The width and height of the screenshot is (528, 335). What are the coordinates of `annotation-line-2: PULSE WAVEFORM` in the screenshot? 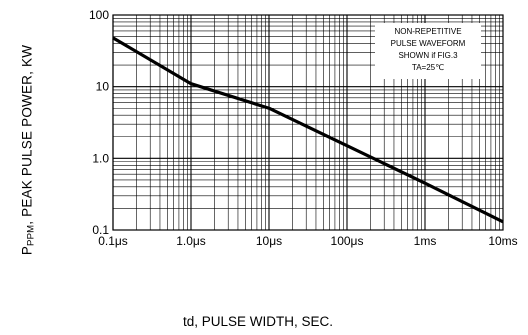 It's located at (428, 43).